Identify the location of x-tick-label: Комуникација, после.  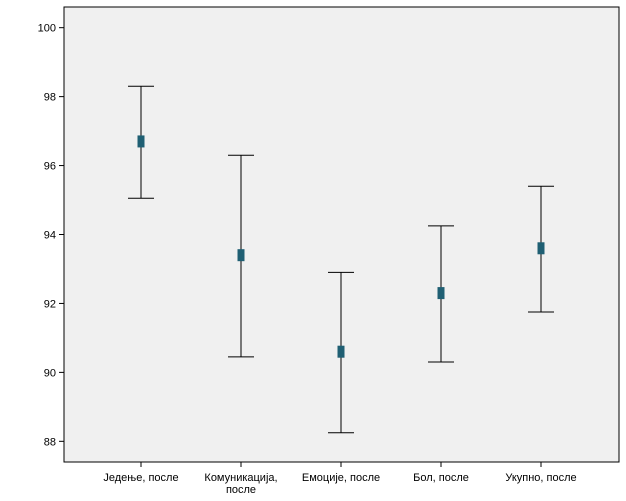
(240, 484).